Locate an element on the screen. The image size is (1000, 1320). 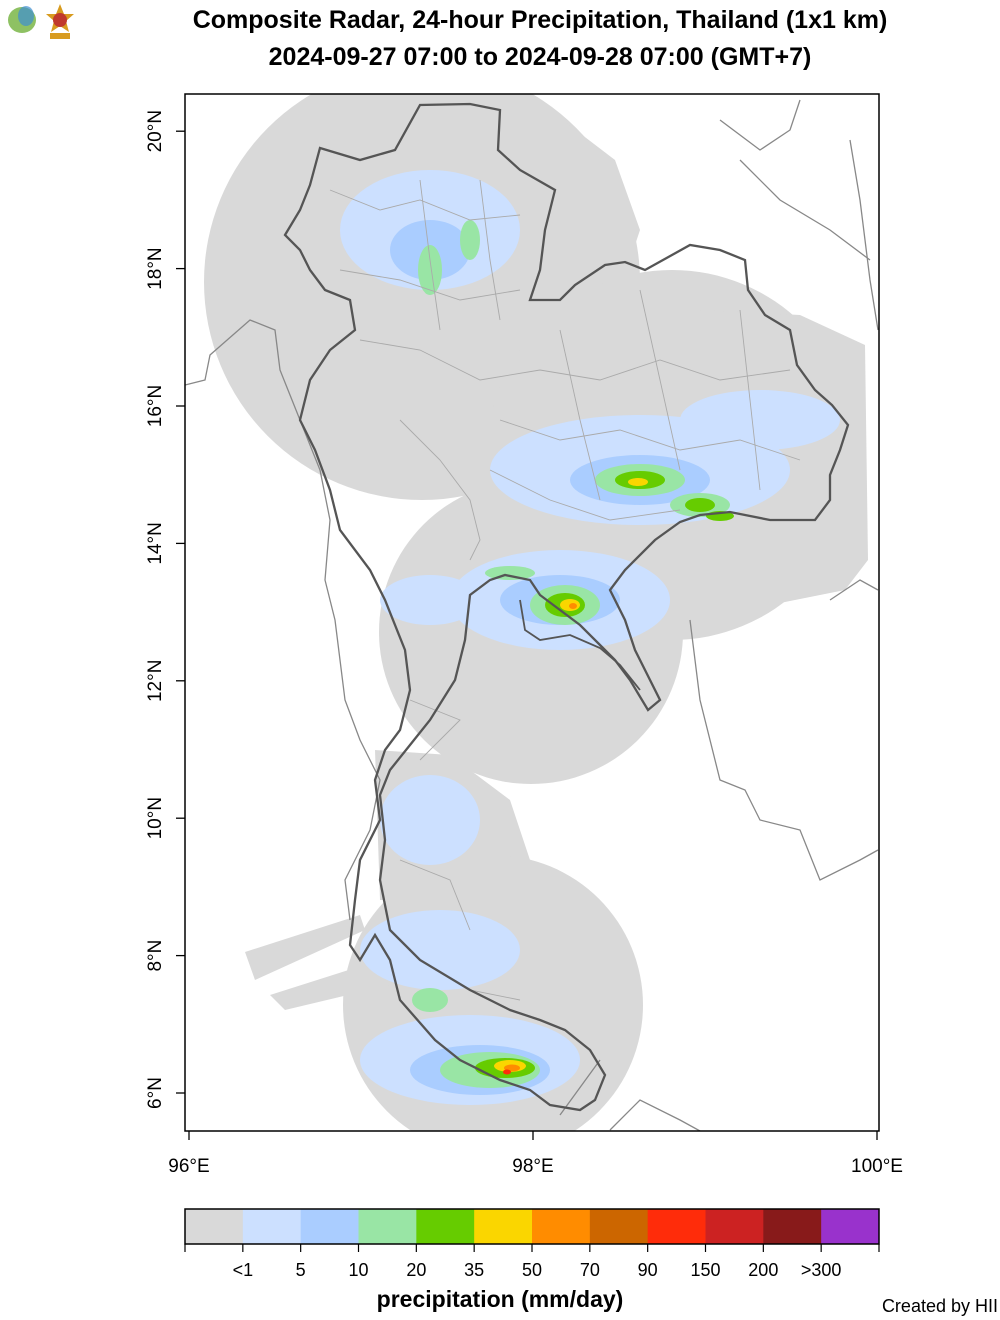
lon-tick-label: 98°E is located at coordinates (532, 1166).